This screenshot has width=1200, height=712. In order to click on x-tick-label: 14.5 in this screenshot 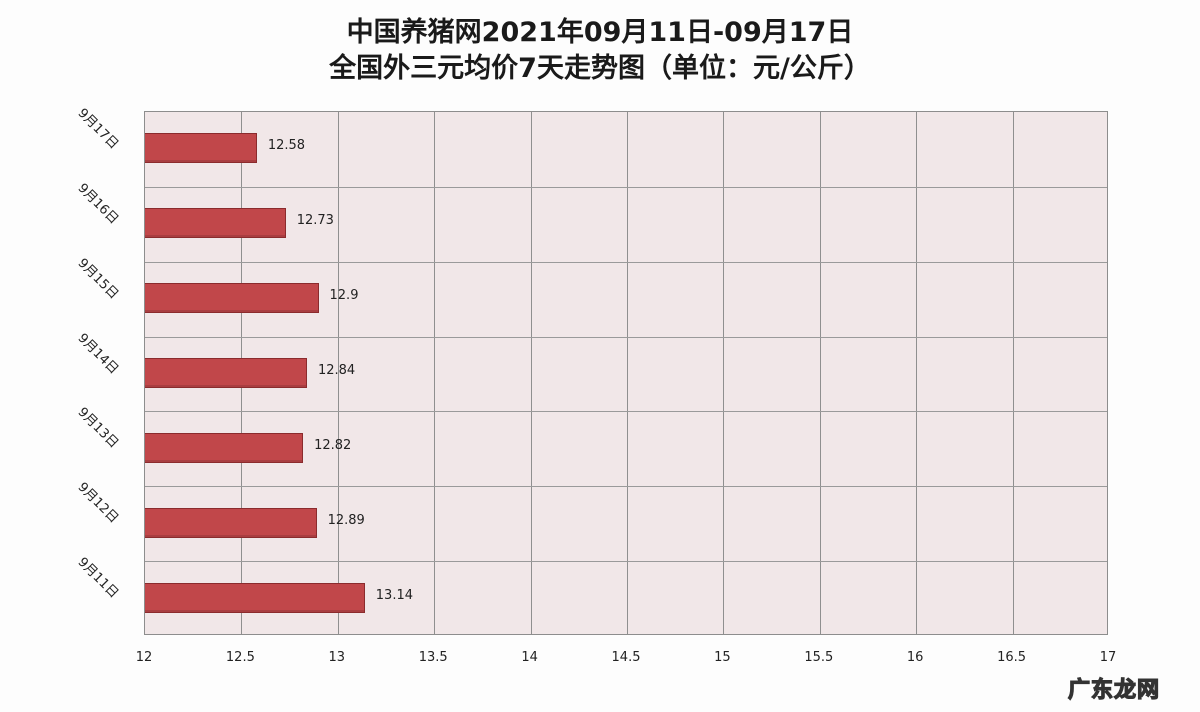, I will do `click(626, 657)`.